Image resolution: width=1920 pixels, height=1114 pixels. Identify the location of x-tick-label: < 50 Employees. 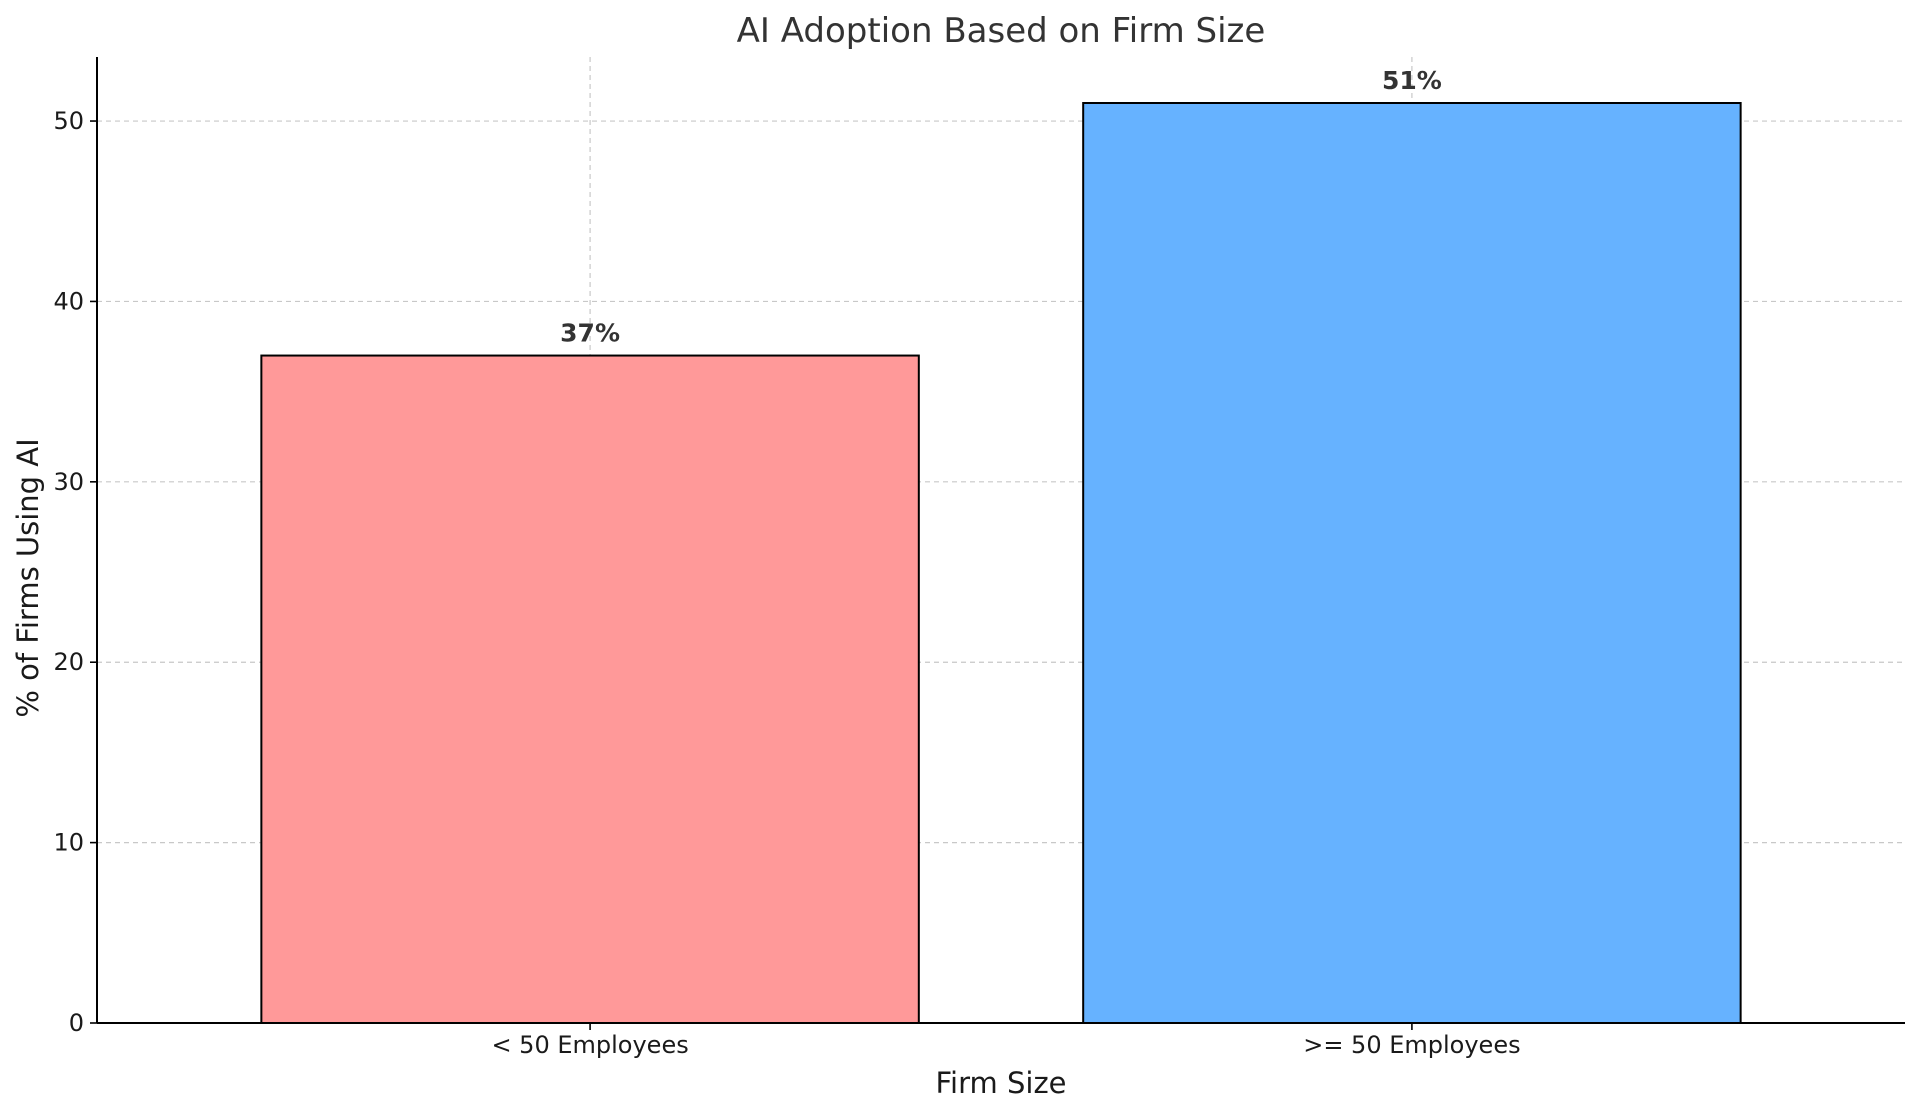
(589, 1045).